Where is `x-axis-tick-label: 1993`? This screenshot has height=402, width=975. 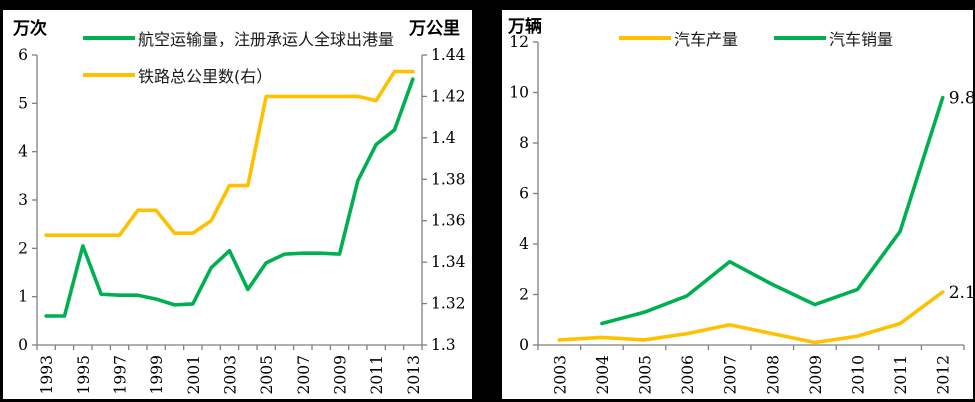
x-axis-tick-label: 1993 is located at coordinates (47, 374).